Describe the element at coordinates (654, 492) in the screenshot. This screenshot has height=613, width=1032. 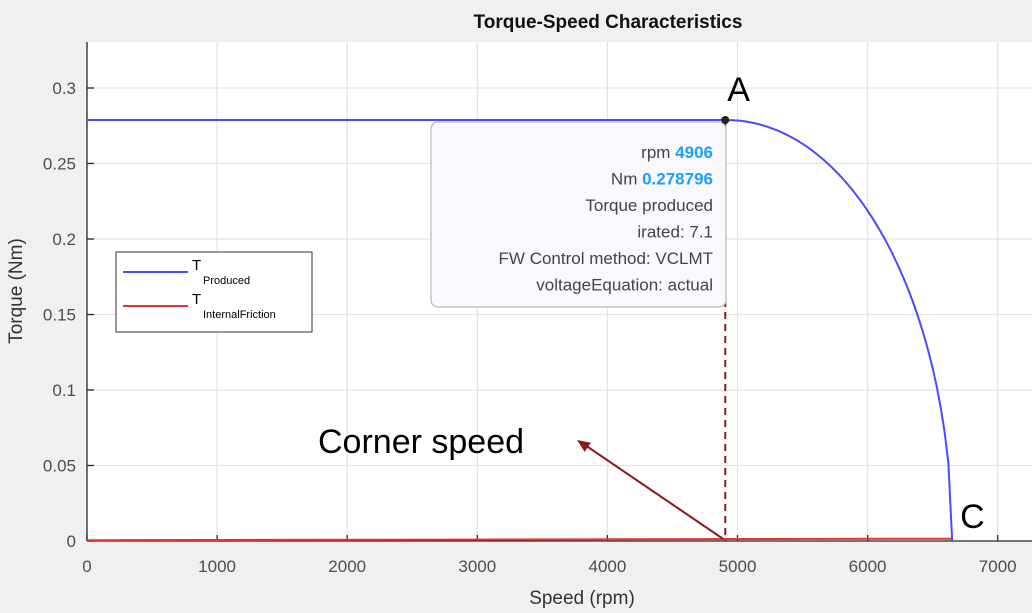
I see `corner-speed-arrow` at that location.